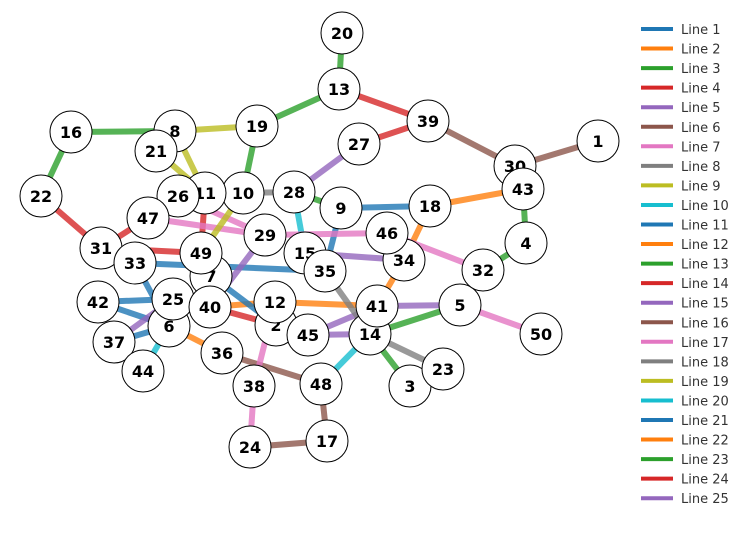 Image resolution: width=747 pixels, height=554 pixels. I want to click on station-label: 2, so click(275, 325).